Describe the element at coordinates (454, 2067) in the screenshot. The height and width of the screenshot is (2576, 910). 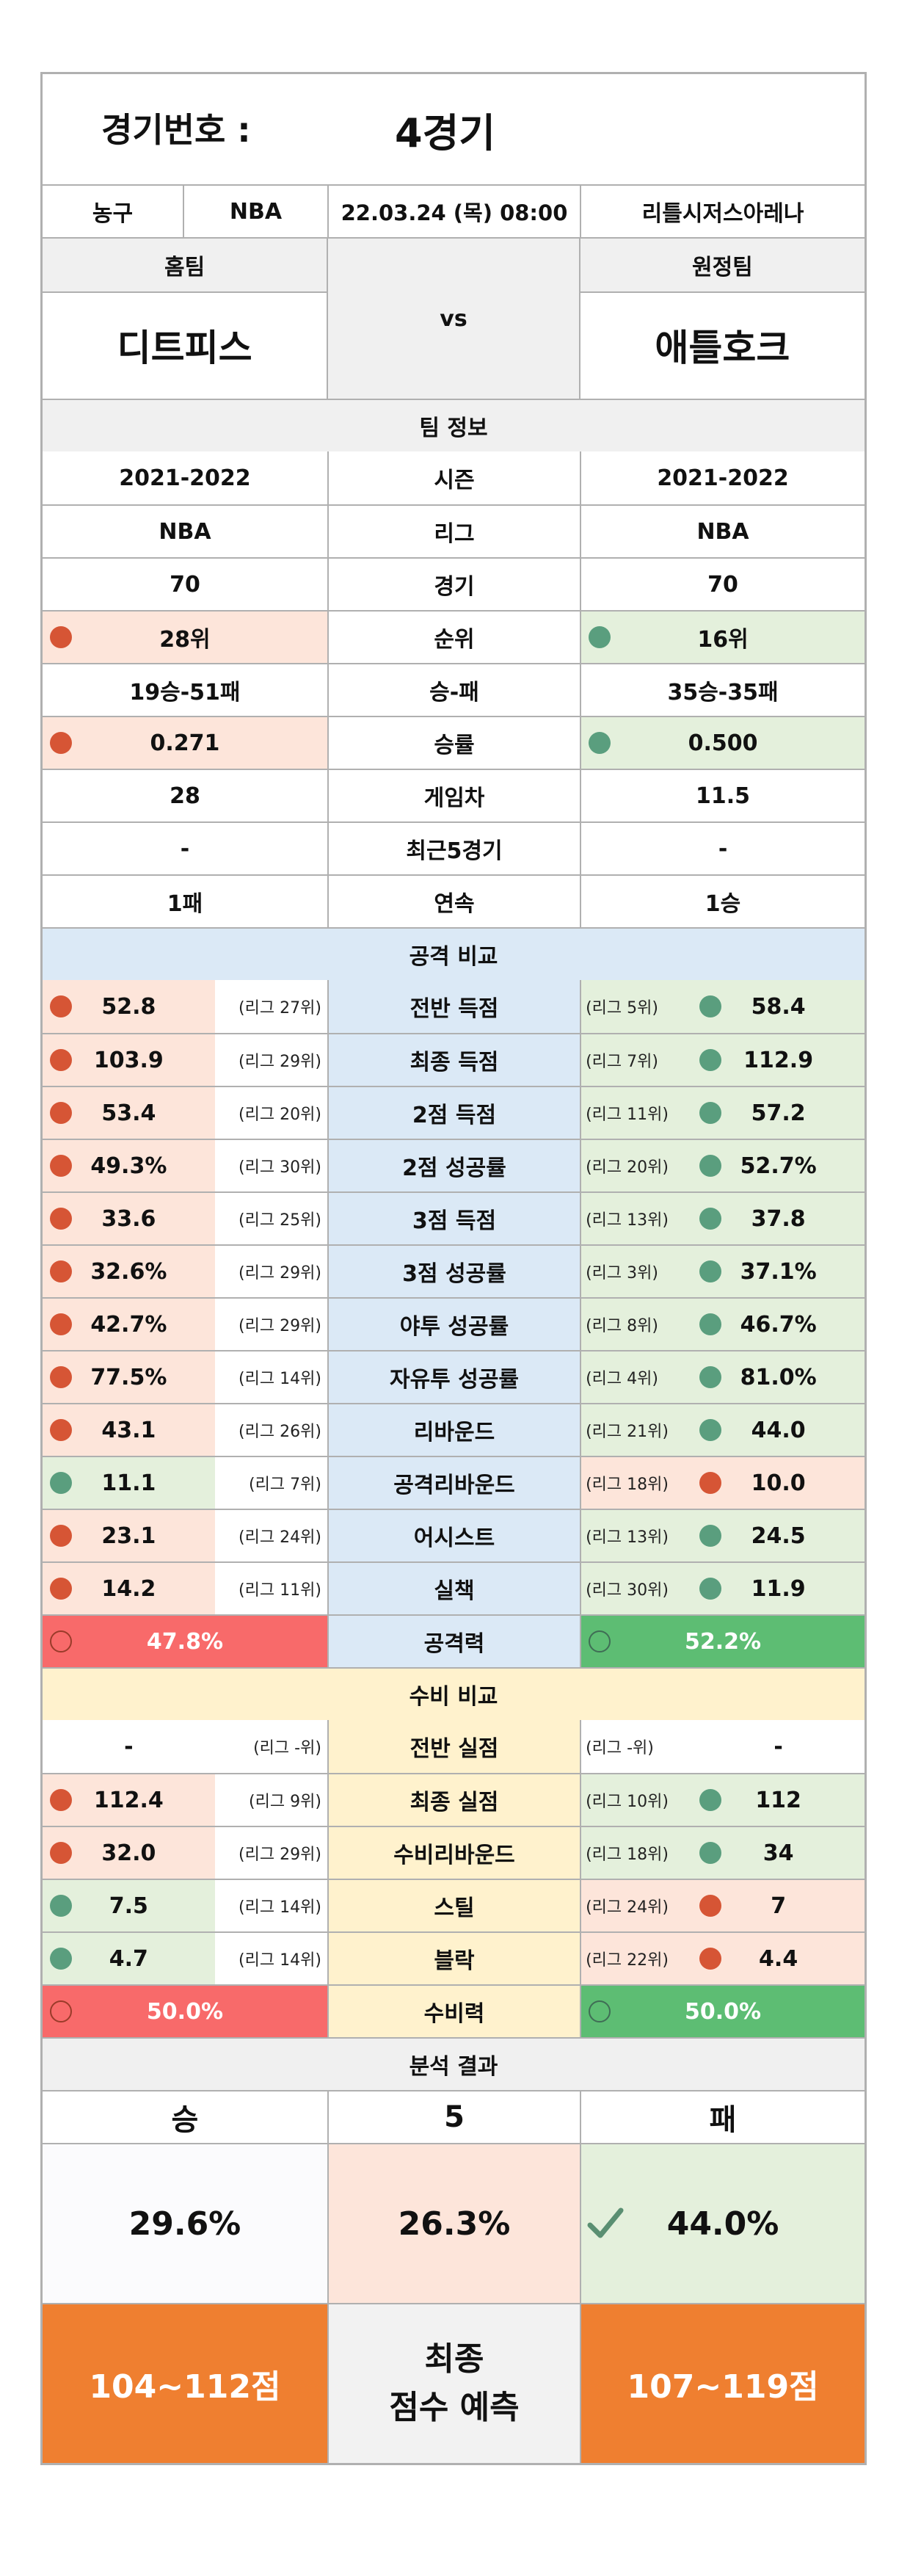
I see `analysis-title: 분석 결과` at that location.